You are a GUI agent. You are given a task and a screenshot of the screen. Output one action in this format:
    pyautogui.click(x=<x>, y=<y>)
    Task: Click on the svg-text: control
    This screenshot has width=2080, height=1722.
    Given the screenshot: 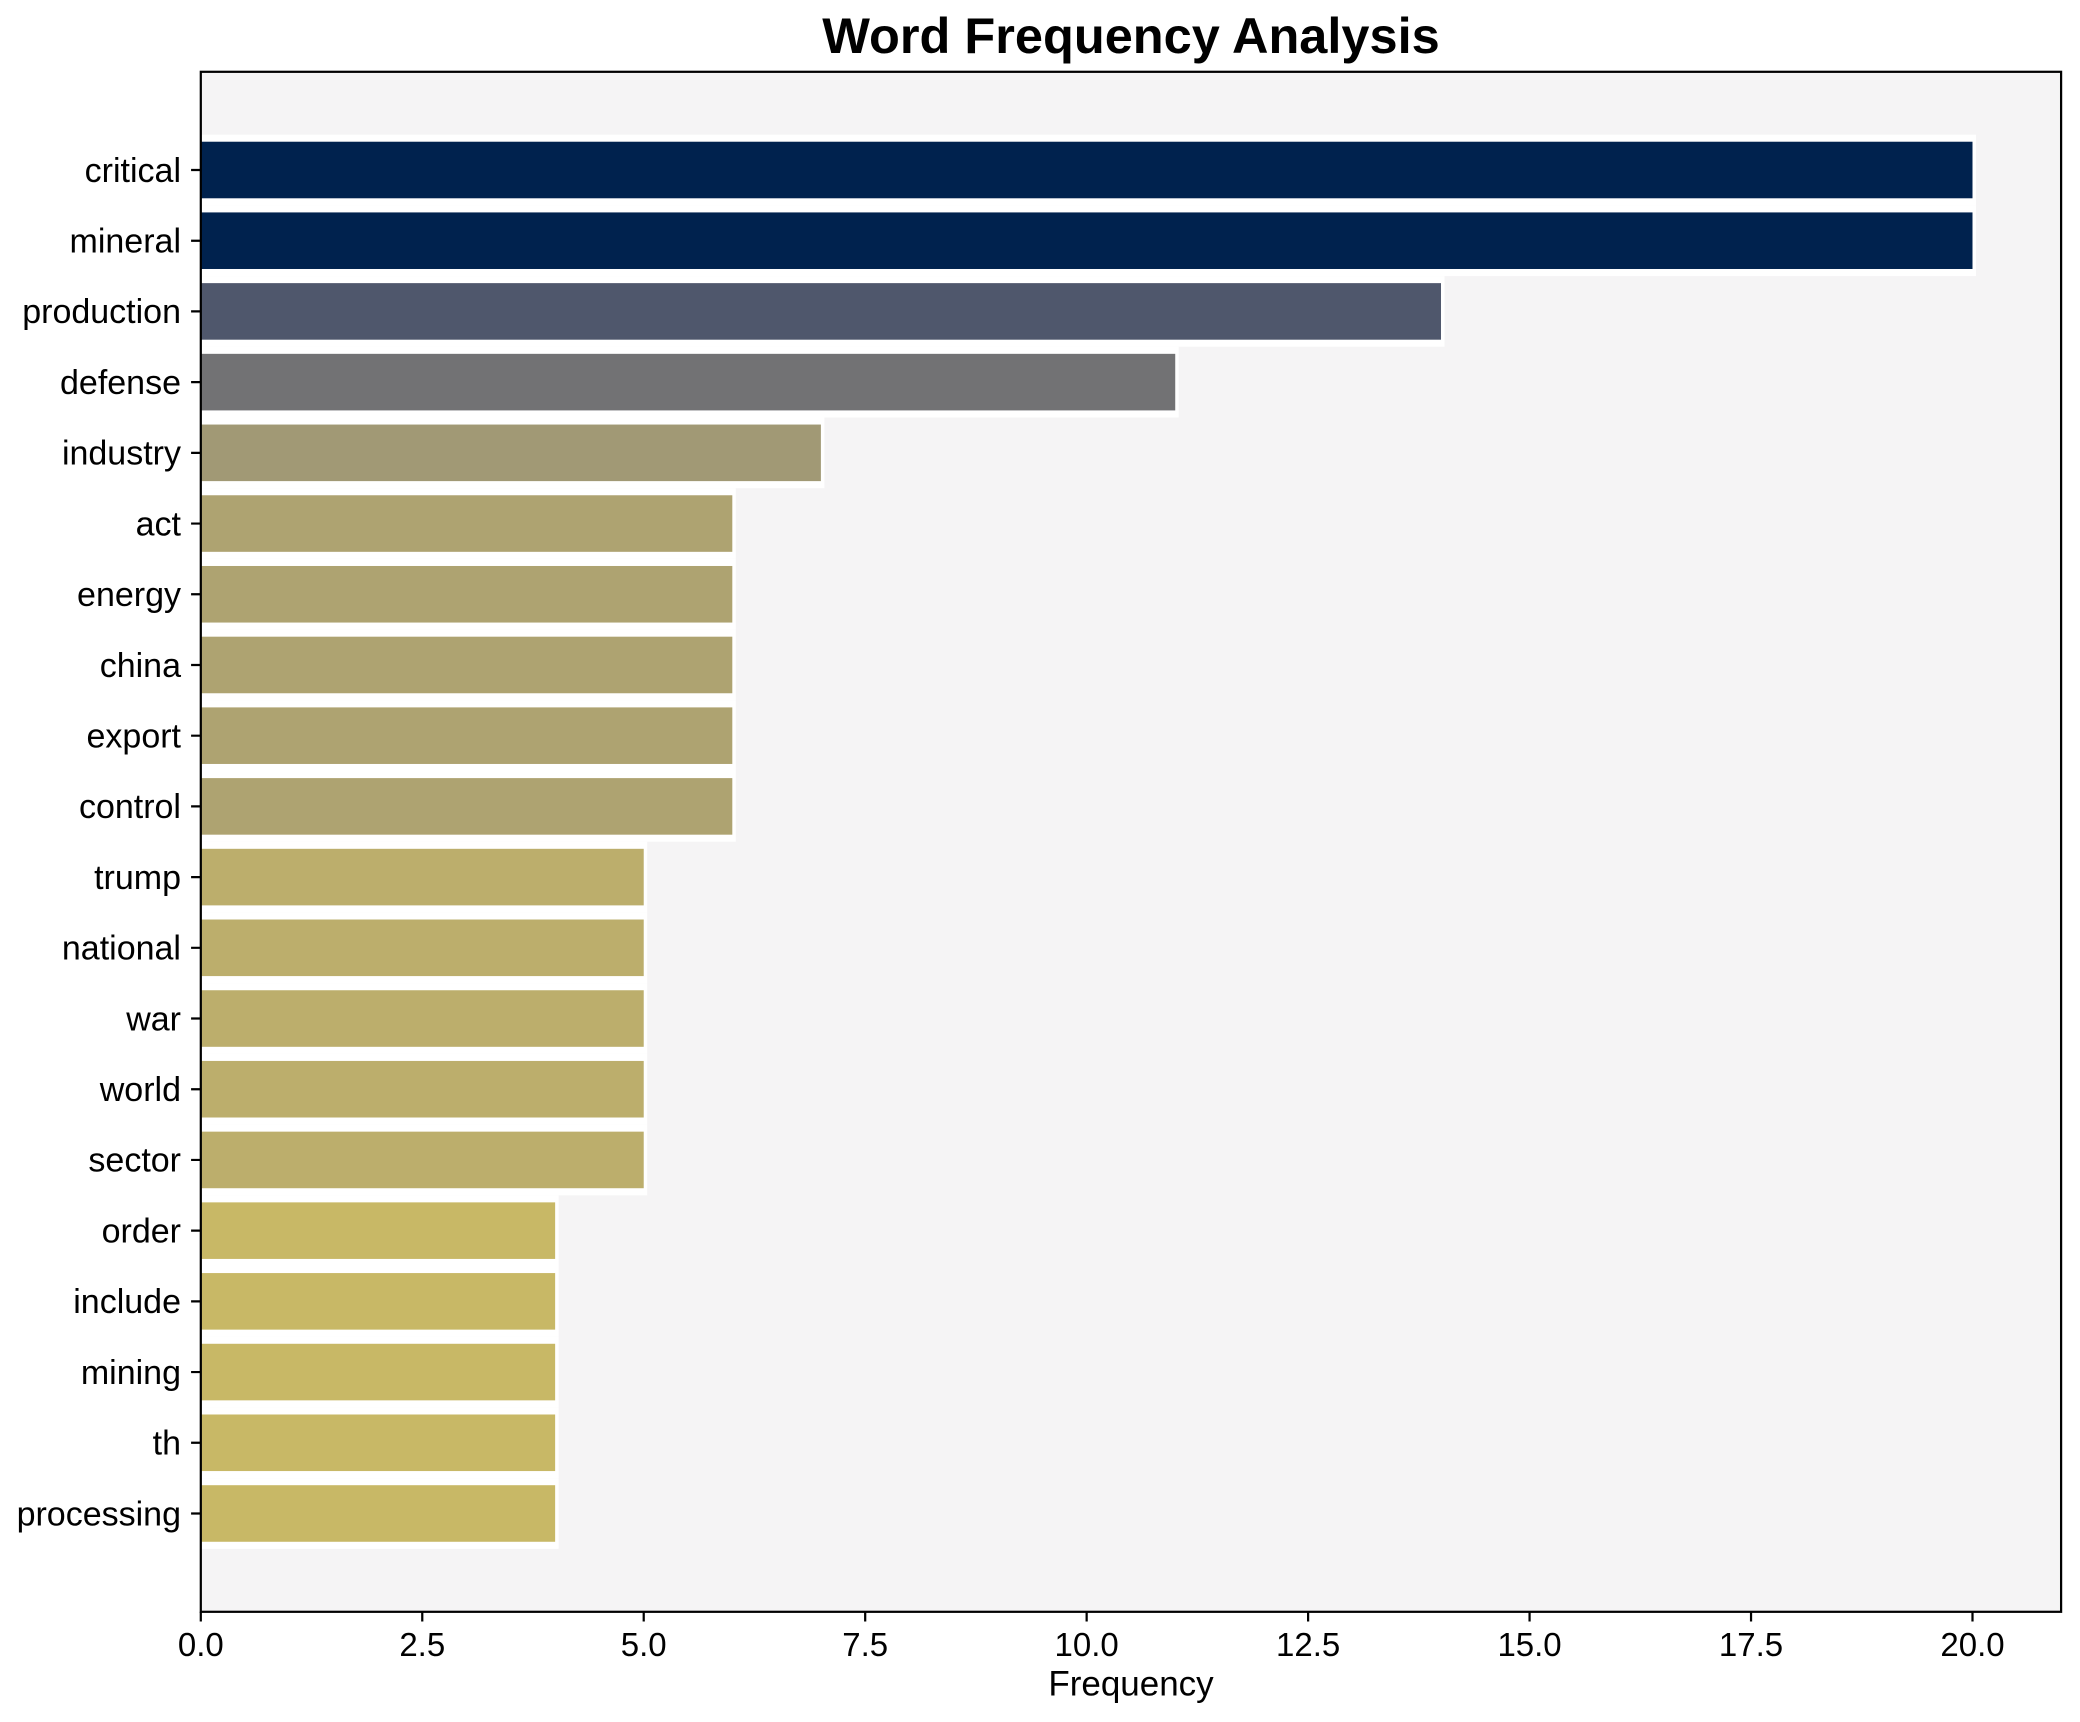 What is the action you would take?
    pyautogui.click(x=130, y=807)
    